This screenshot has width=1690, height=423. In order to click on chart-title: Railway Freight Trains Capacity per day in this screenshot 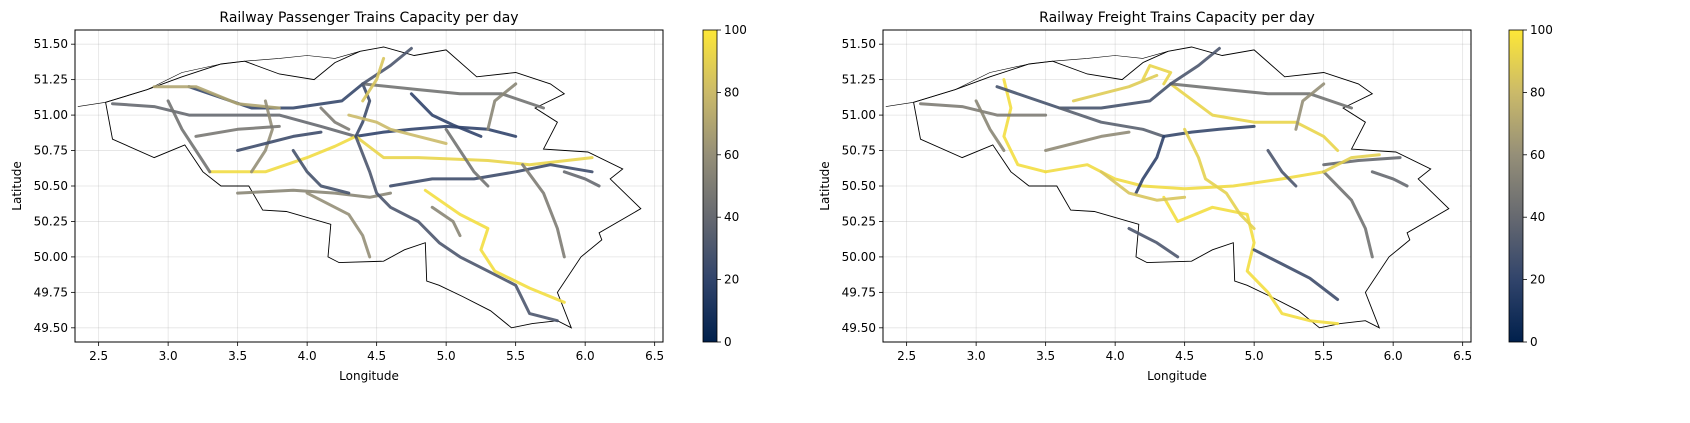, I will do `click(1177, 18)`.